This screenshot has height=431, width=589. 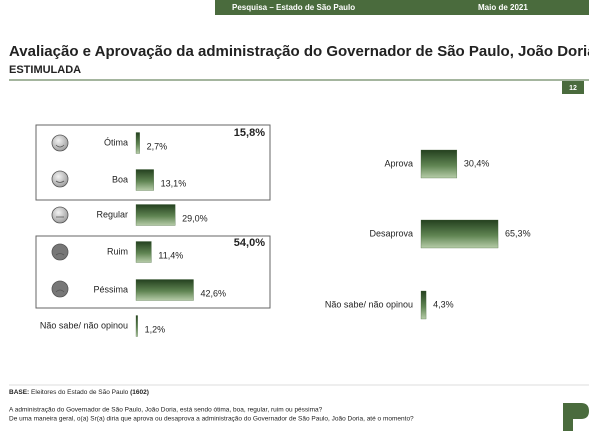 I want to click on value-label: 65,3%, so click(x=518, y=233).